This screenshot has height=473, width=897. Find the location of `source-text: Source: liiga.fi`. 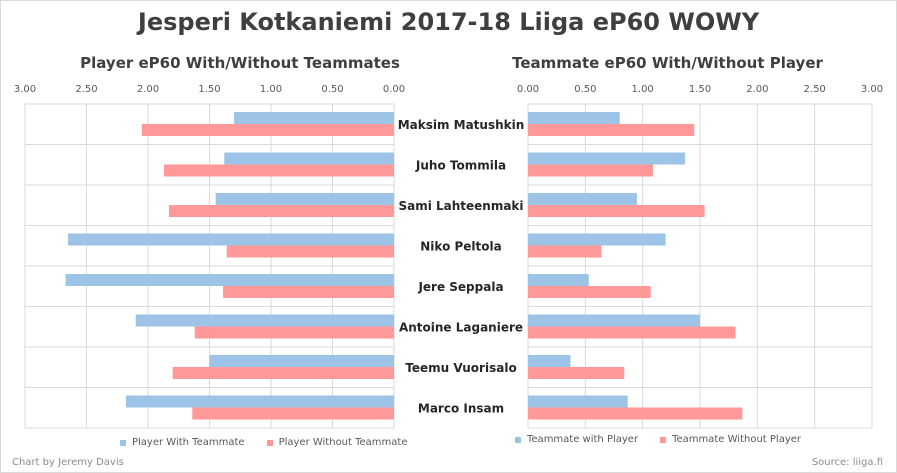

source-text: Source: liiga.fi is located at coordinates (847, 462).